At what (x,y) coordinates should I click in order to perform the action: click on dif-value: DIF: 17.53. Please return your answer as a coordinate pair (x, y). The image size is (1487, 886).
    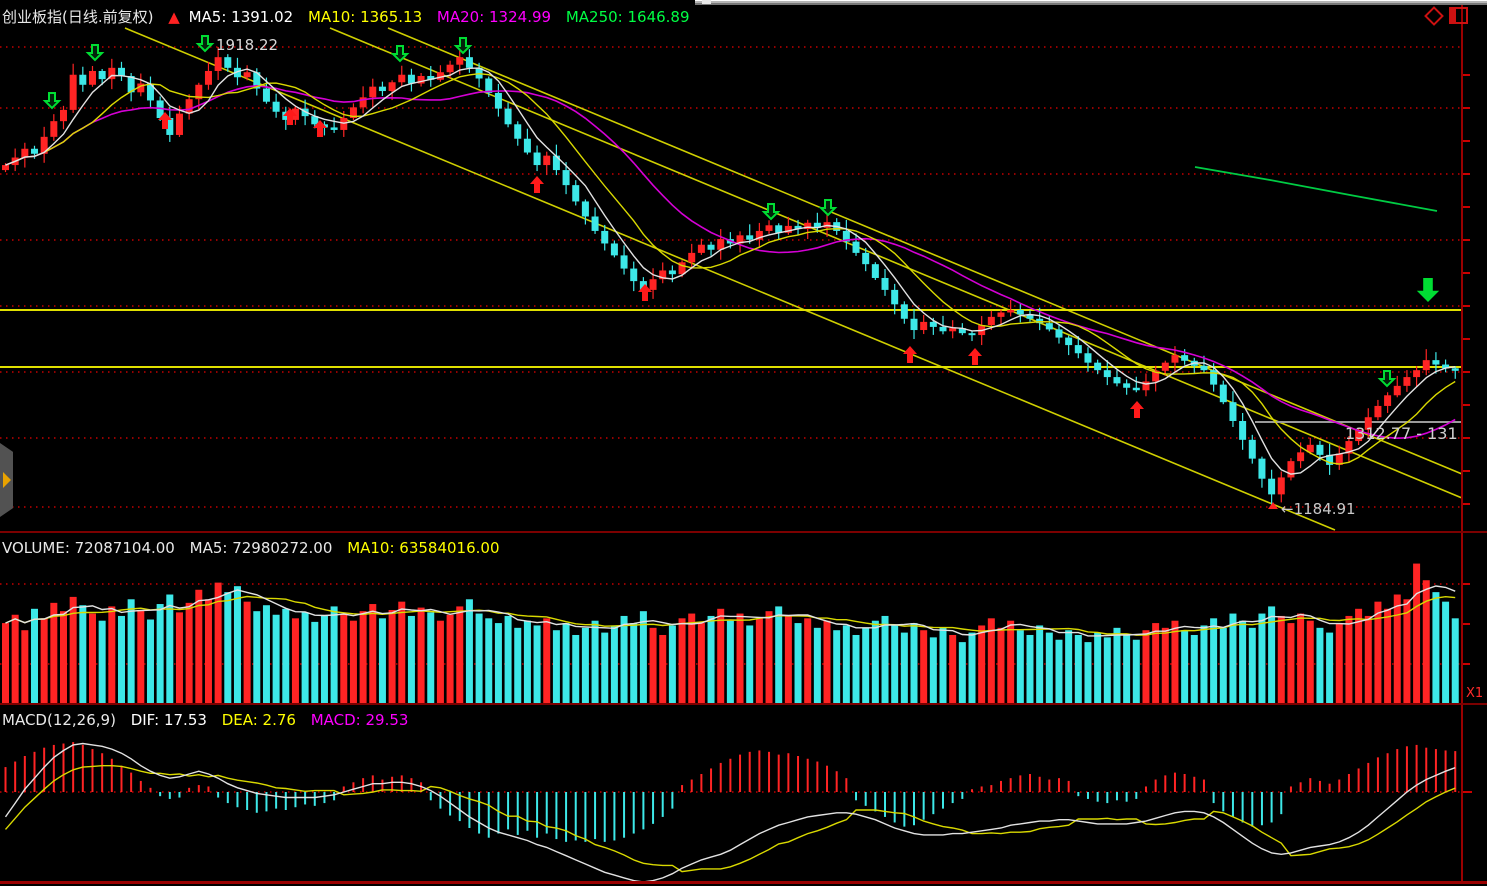
    Looking at the image, I should click on (168, 720).